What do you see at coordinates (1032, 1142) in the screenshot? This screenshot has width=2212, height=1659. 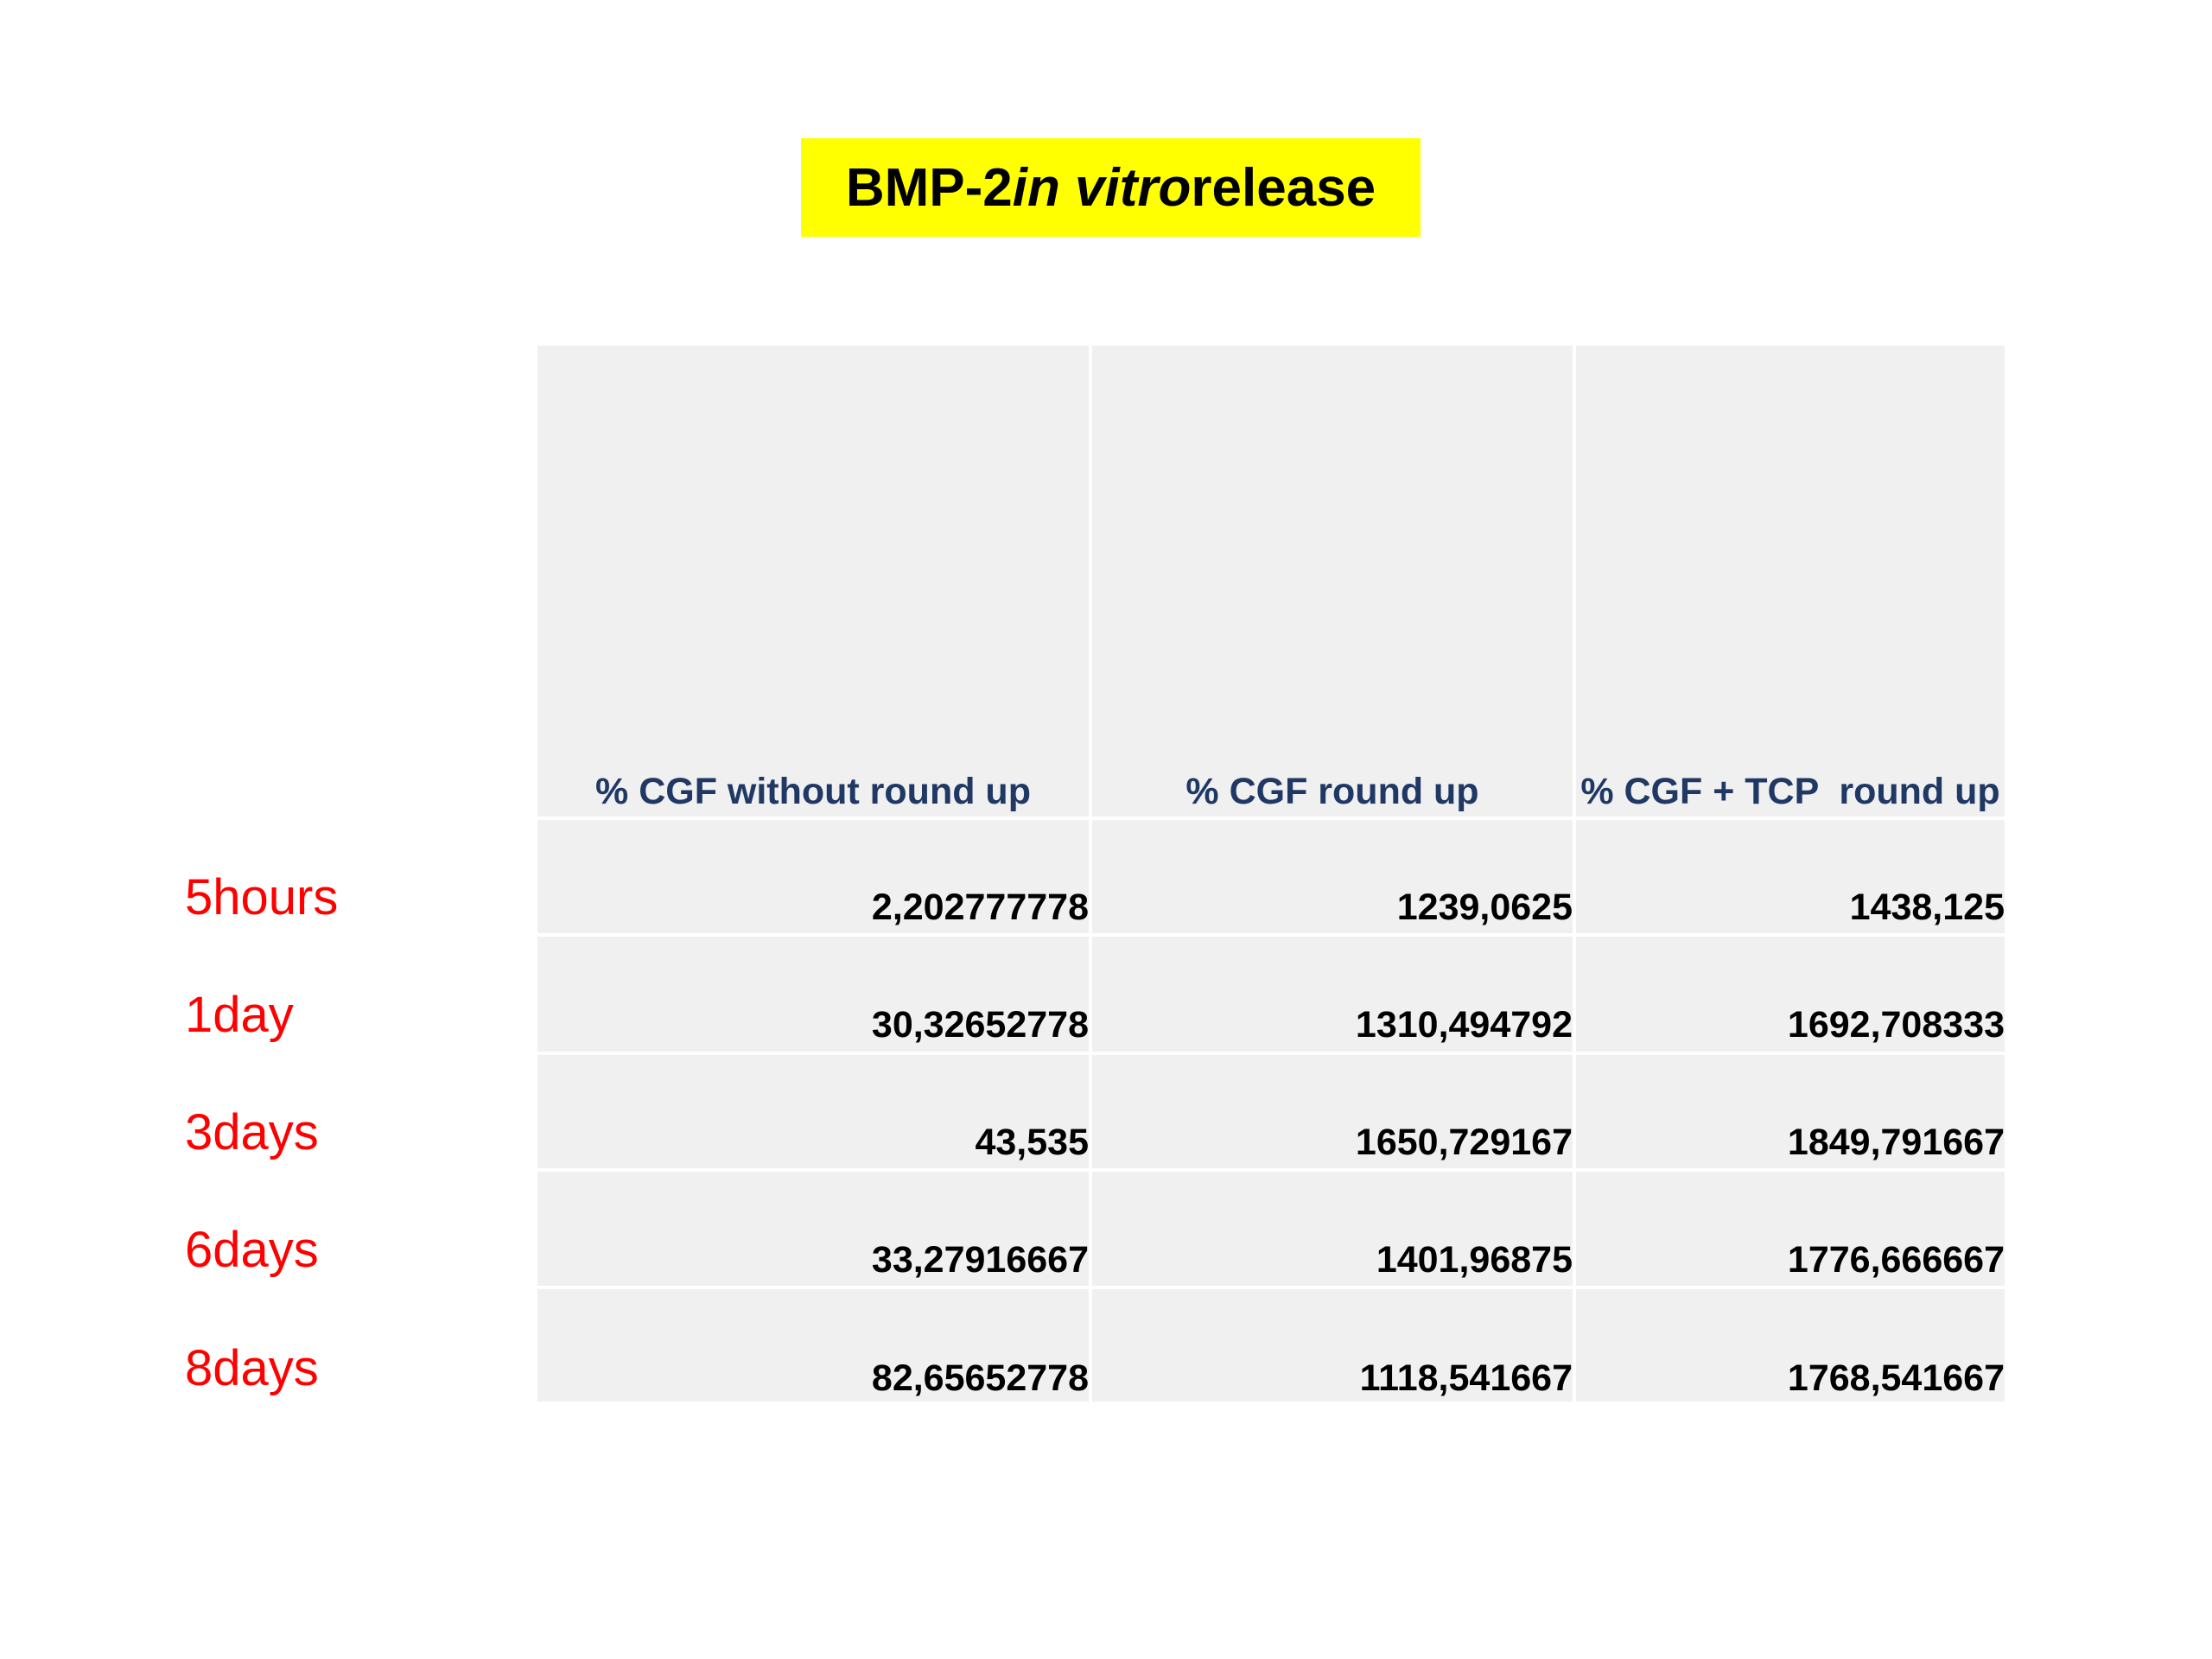 I see `table-cell: 43,535` at bounding box center [1032, 1142].